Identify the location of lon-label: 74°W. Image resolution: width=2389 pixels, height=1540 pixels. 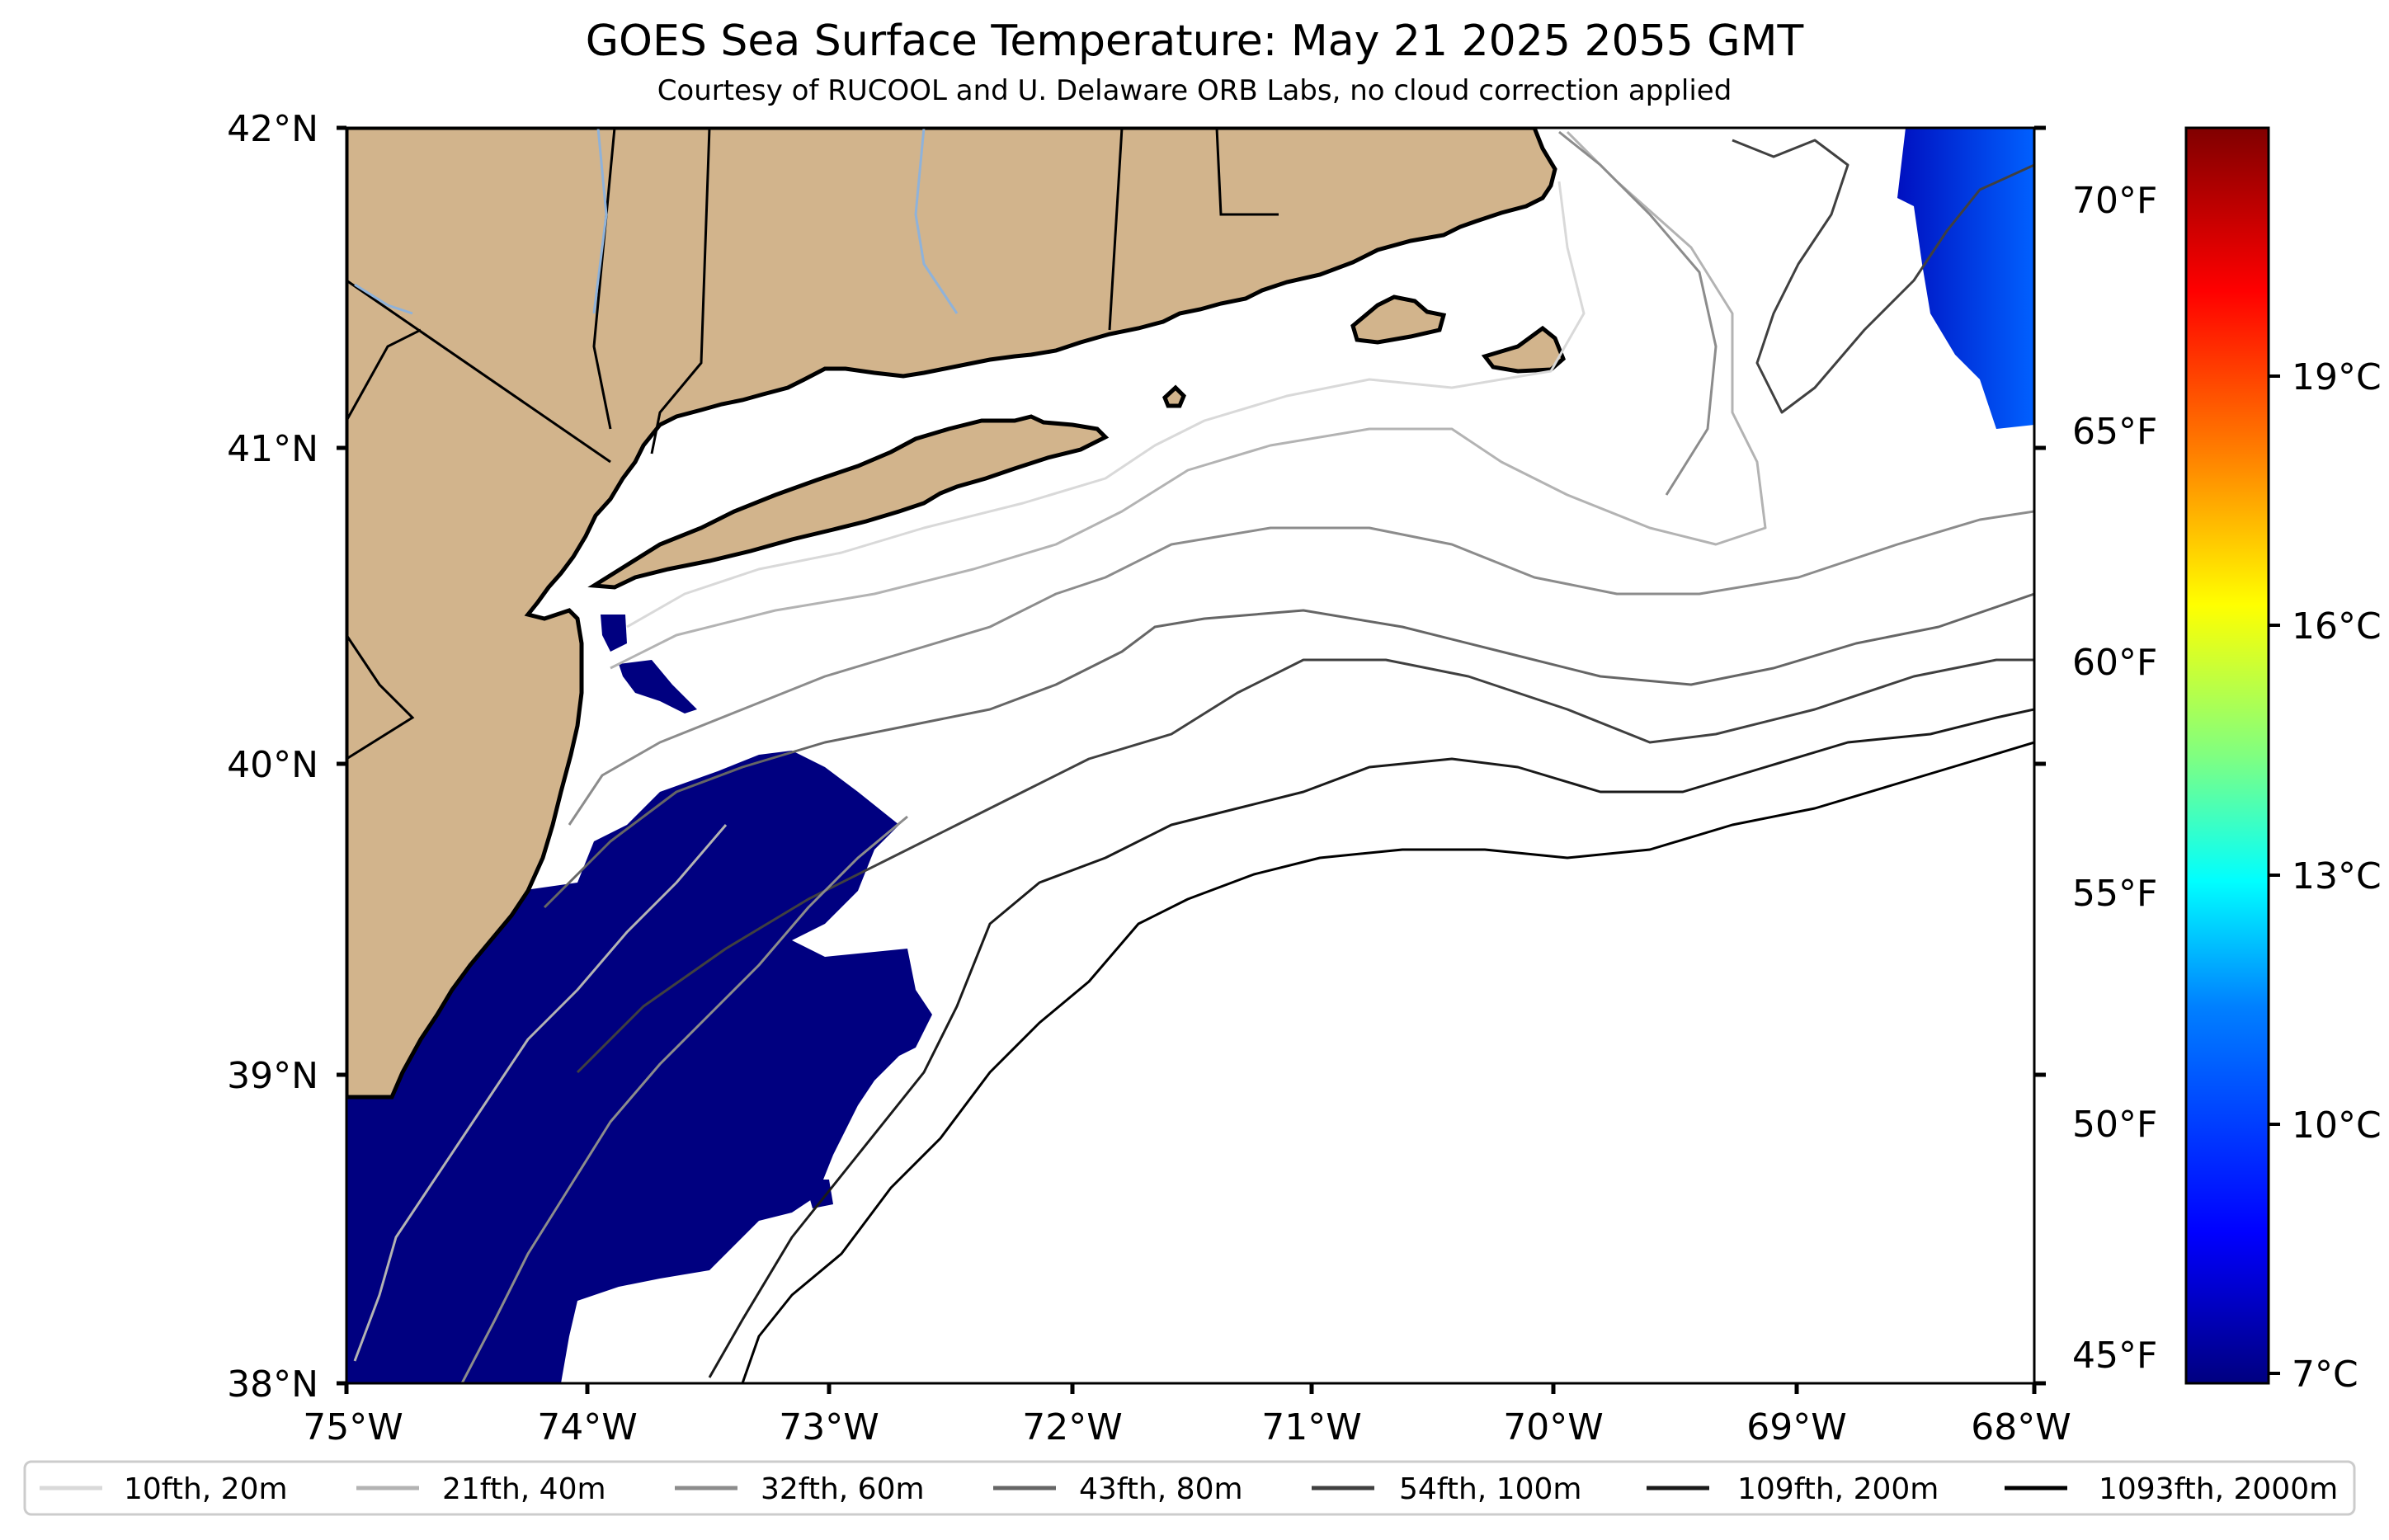
(587, 1427).